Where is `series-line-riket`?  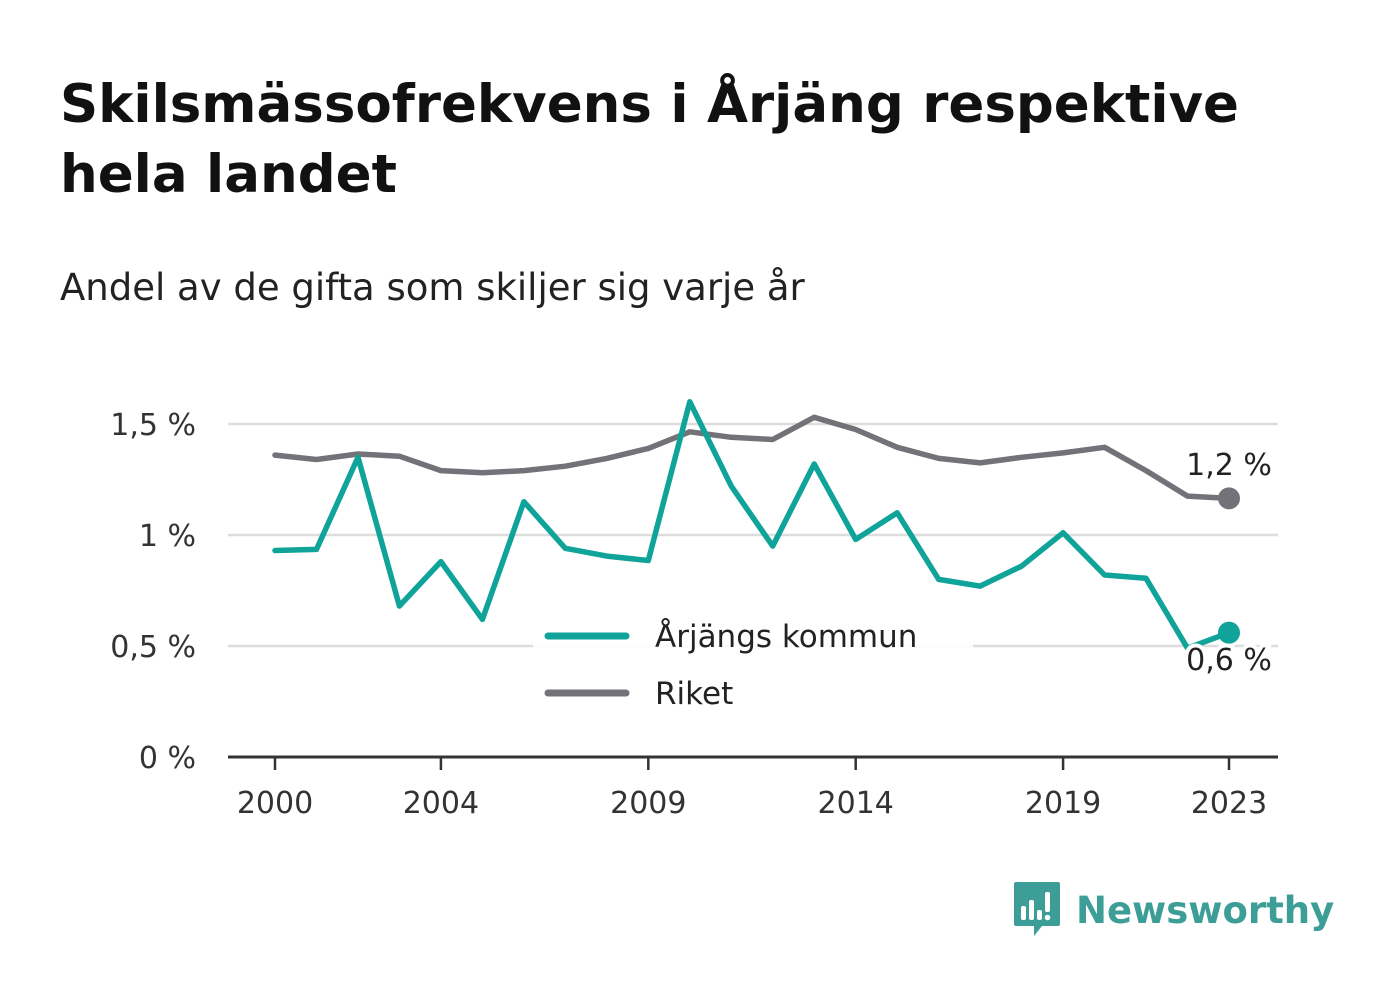
series-line-riket is located at coordinates (752, 458).